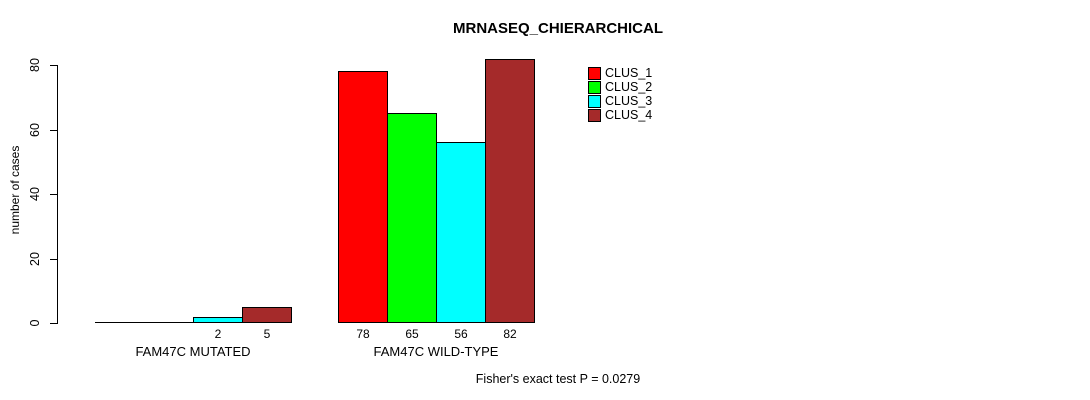 The width and height of the screenshot is (1090, 400). I want to click on stat-annotation: Fisher's exact test P = 0.0279, so click(558, 379).